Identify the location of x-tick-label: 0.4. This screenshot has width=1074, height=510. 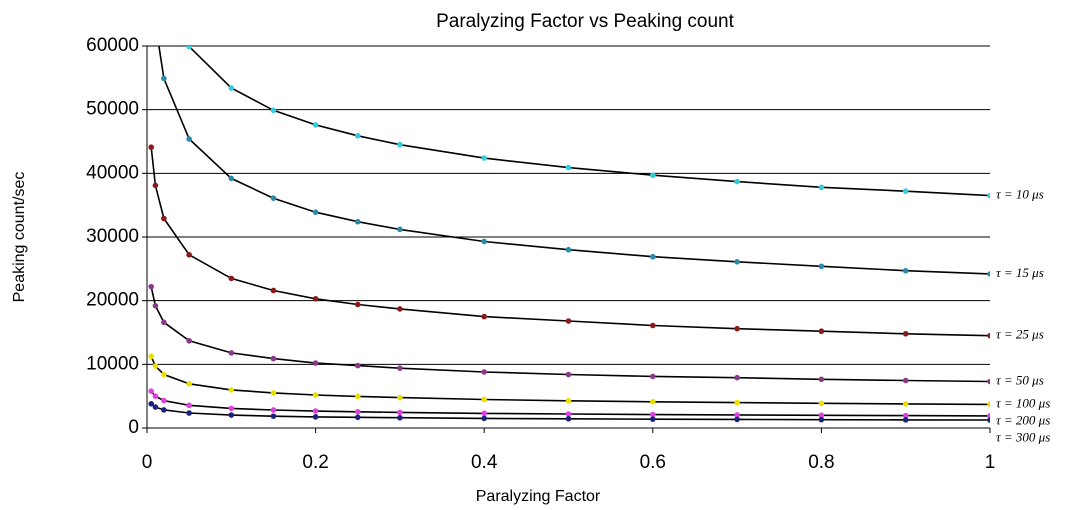
(484, 462).